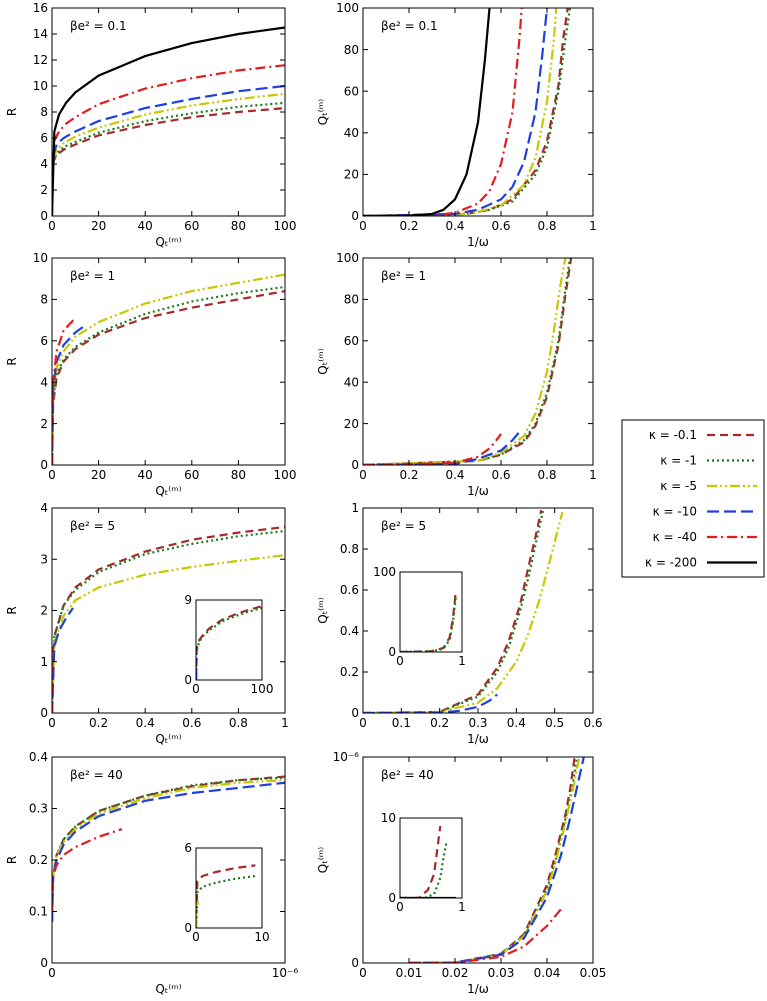 The height and width of the screenshot is (1001, 767). I want to click on y-axis-label: Qₜ⁽ᵐ⁾, so click(323, 860).